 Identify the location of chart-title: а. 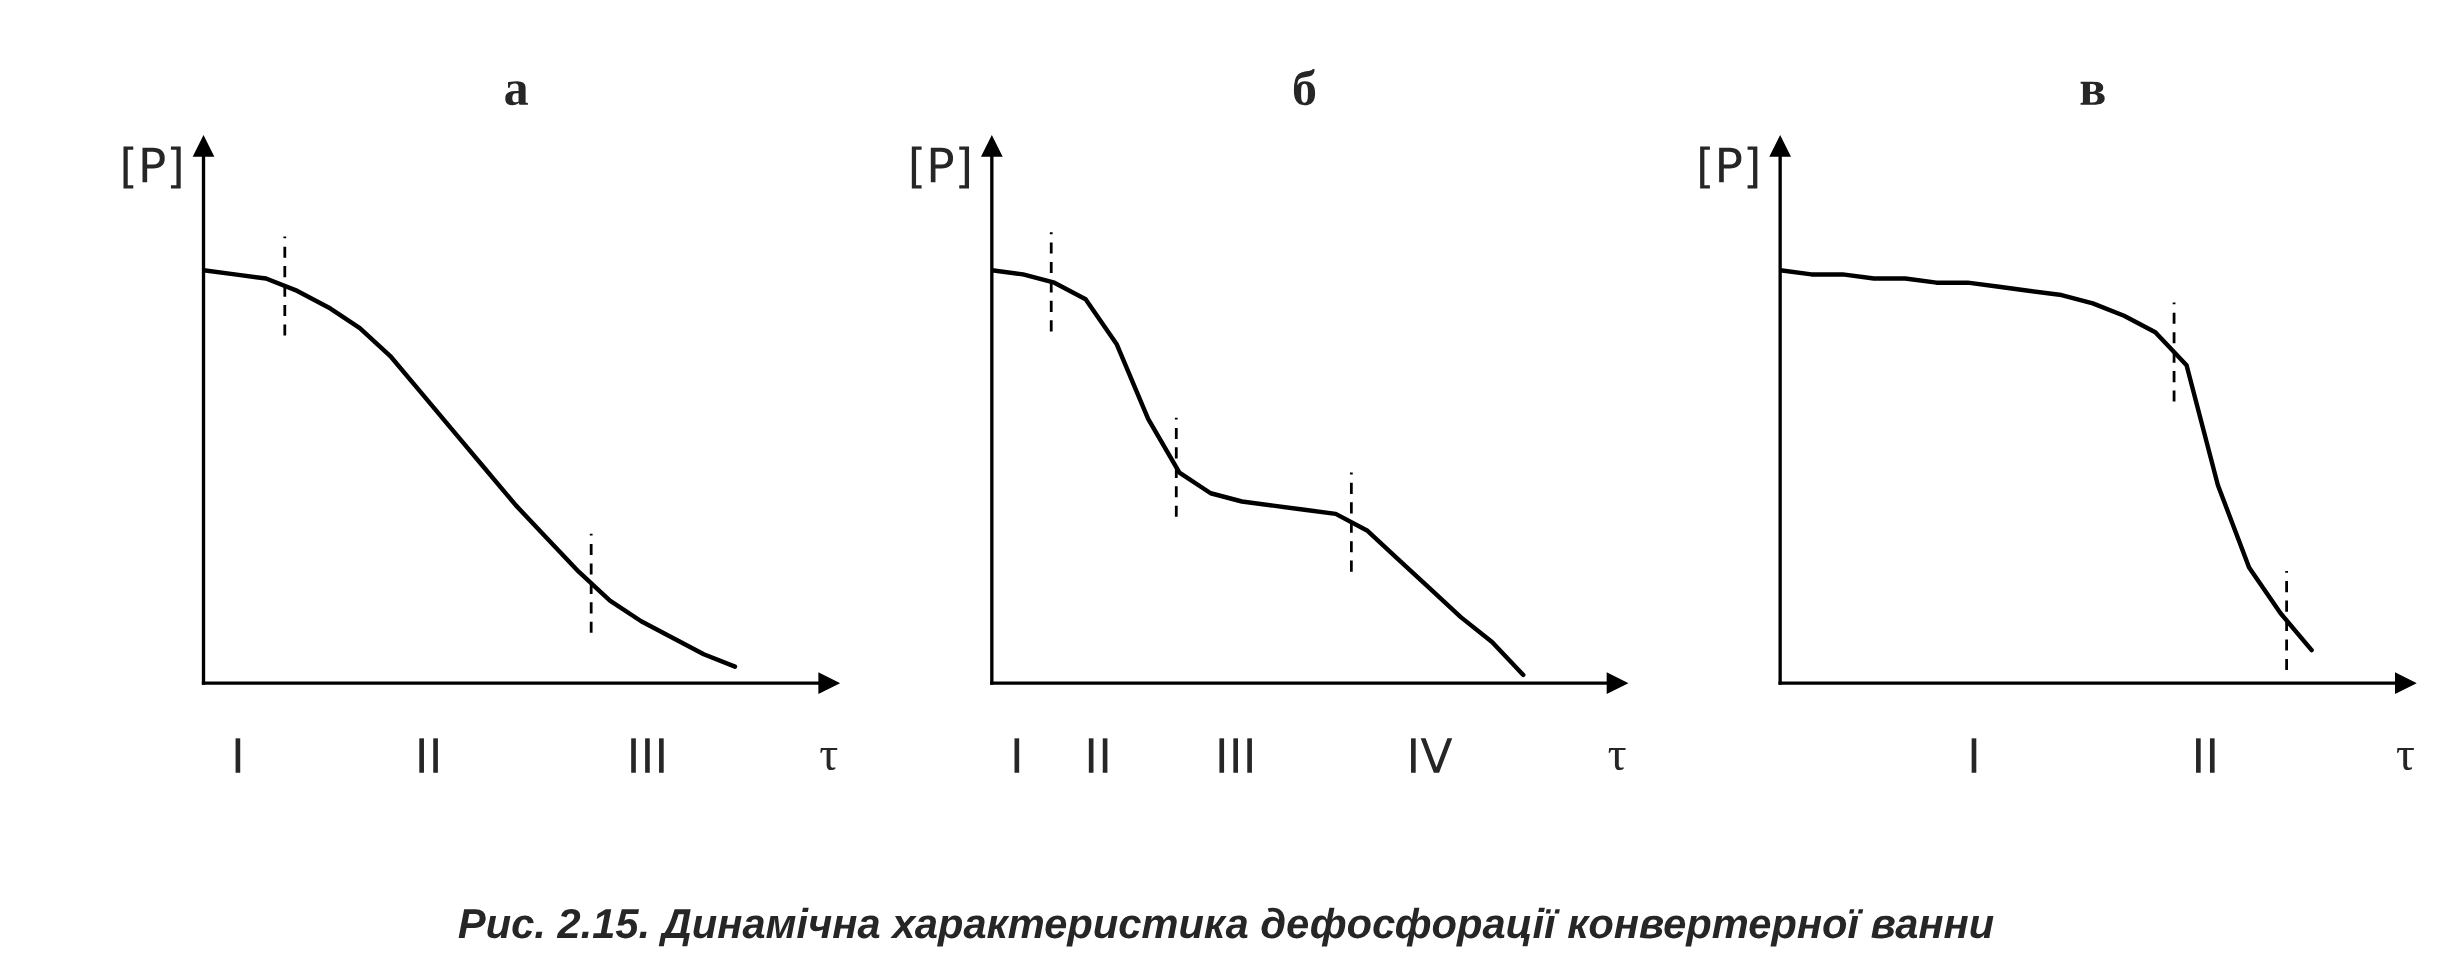
(516, 93).